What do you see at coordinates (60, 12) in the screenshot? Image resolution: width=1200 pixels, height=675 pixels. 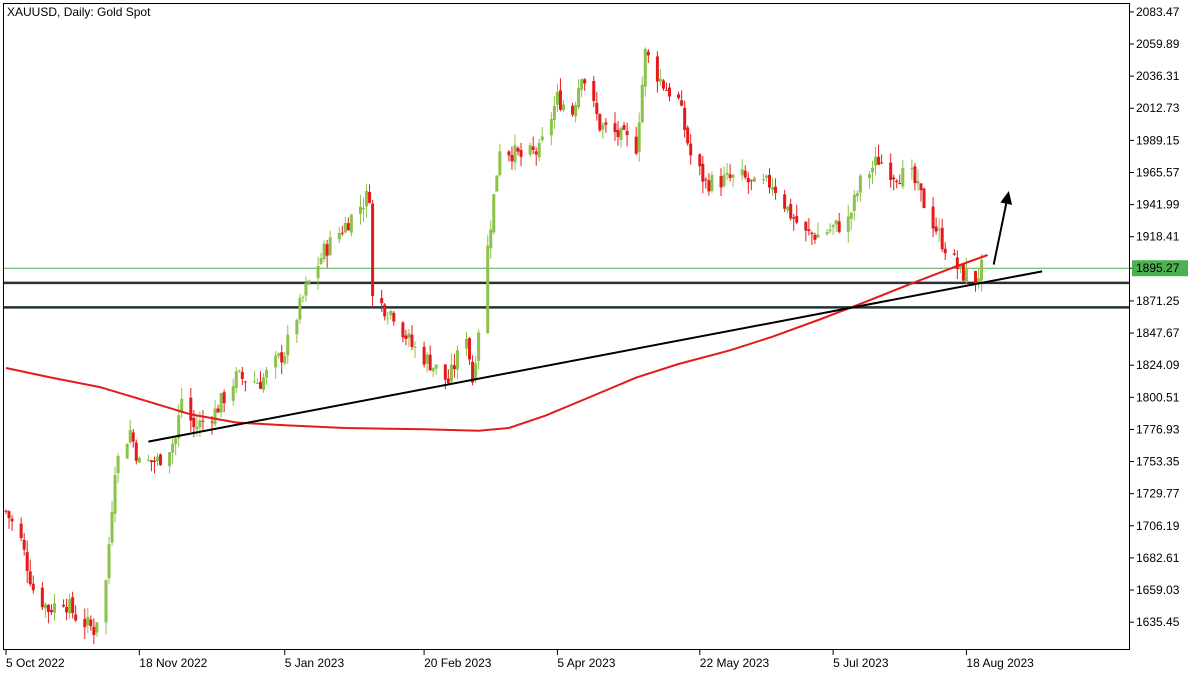 I see `chart-title-sep: ,` at bounding box center [60, 12].